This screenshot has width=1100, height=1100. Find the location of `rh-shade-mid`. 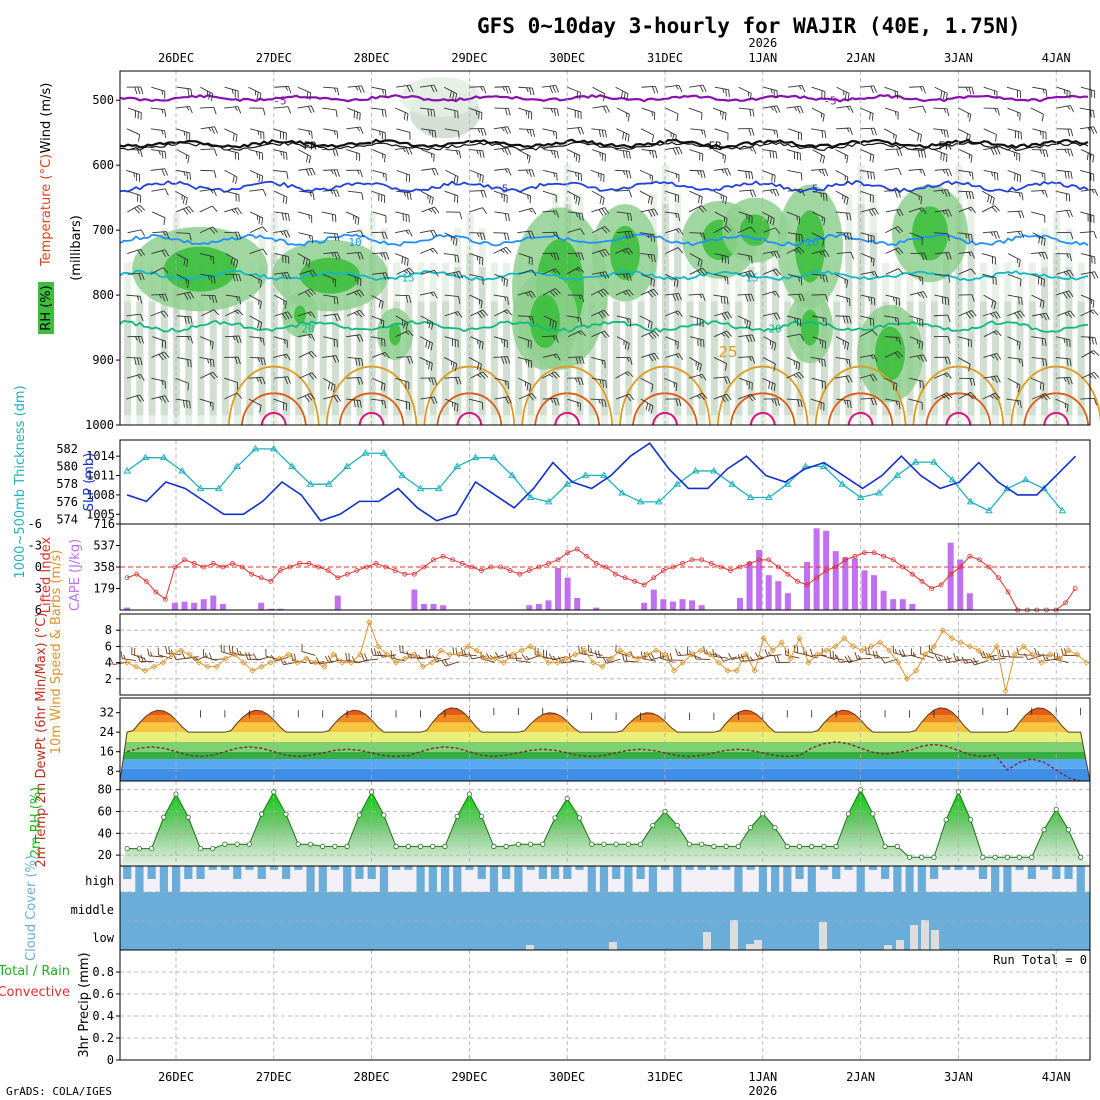

rh-shade-mid is located at coordinates (1032, 358).